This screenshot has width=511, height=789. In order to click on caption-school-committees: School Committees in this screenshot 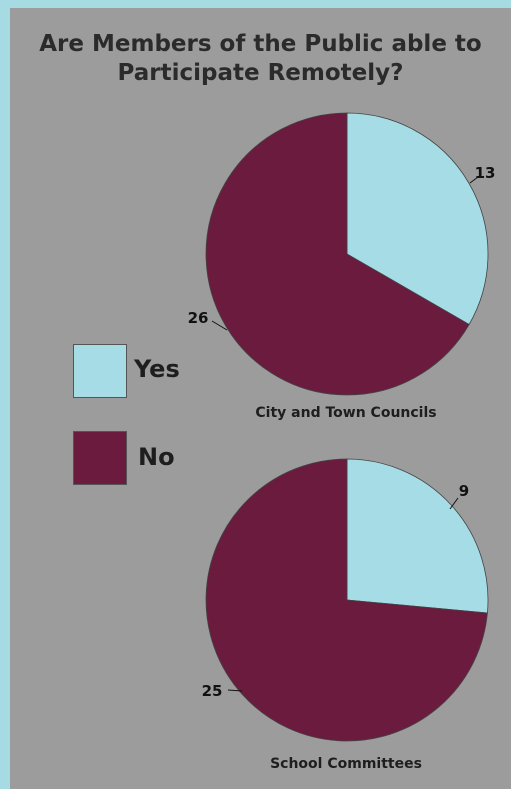, I will do `click(346, 764)`.